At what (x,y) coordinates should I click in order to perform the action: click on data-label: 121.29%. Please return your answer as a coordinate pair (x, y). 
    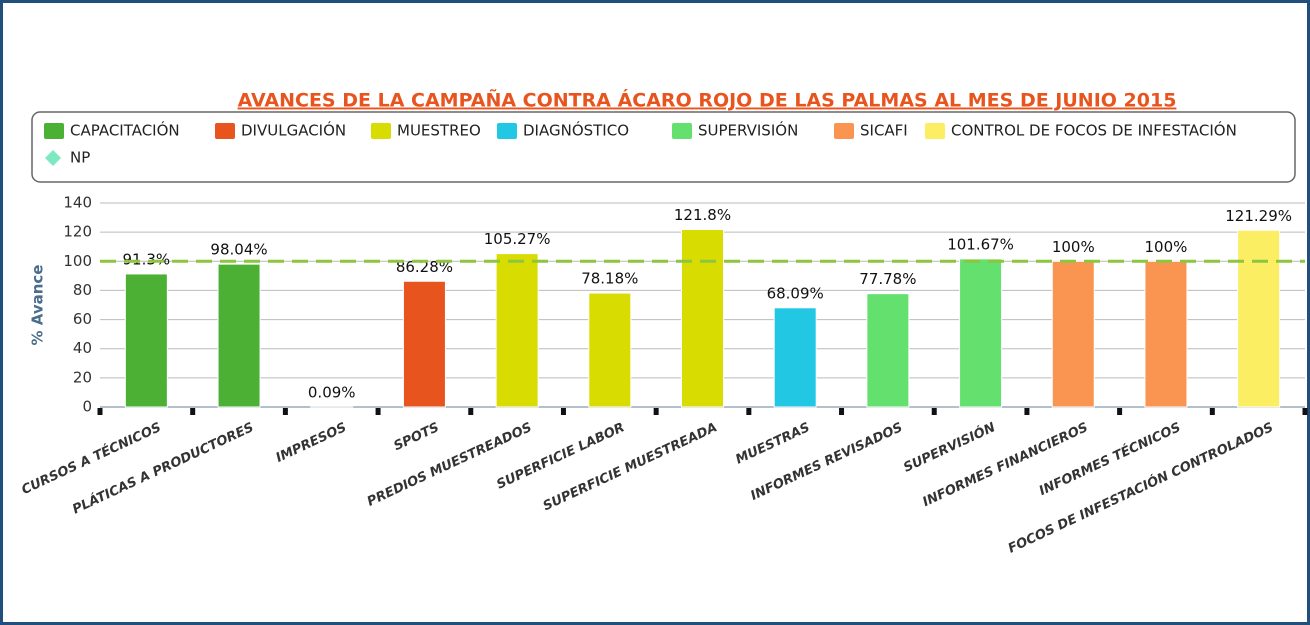
    Looking at the image, I should click on (1258, 216).